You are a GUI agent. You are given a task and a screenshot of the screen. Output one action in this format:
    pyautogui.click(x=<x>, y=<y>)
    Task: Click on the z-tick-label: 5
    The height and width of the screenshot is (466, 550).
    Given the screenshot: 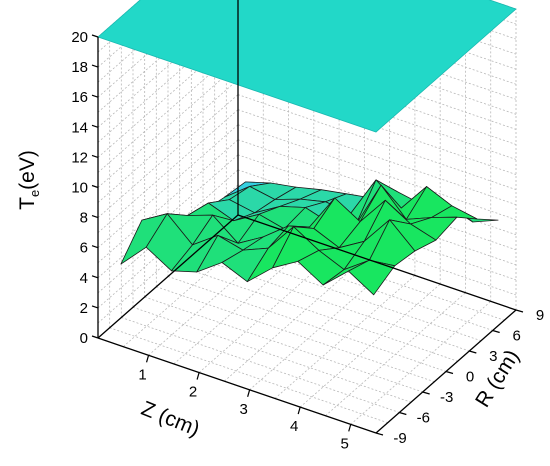 What is the action you would take?
    pyautogui.click(x=345, y=443)
    